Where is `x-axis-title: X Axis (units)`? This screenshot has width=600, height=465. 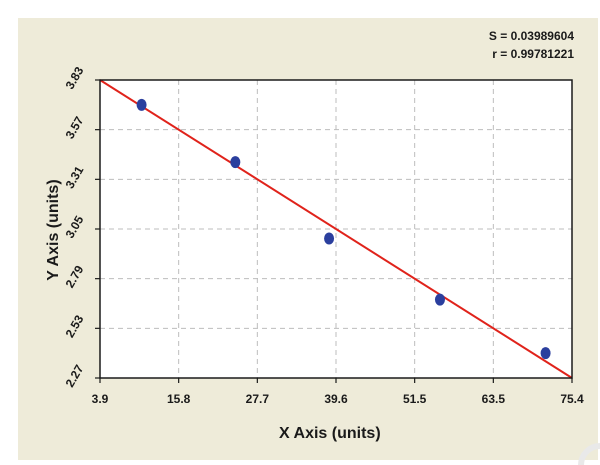 x-axis-title: X Axis (units) is located at coordinates (330, 433).